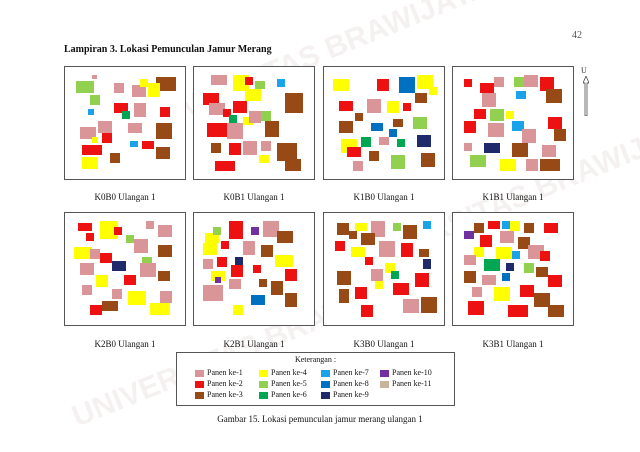  What do you see at coordinates (283, 395) in the screenshot?
I see `legend-item: Panen ke-6` at bounding box center [283, 395].